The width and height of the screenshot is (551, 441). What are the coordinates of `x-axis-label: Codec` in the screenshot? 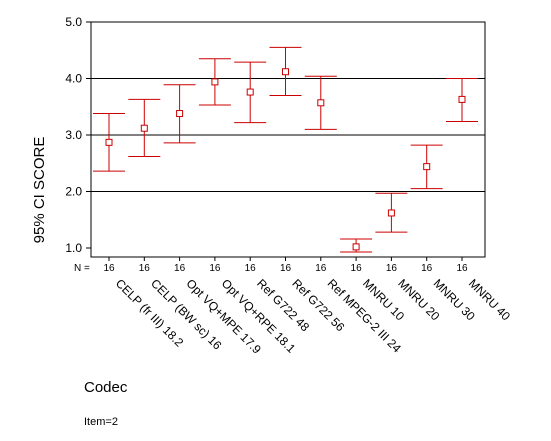 It's located at (106, 387).